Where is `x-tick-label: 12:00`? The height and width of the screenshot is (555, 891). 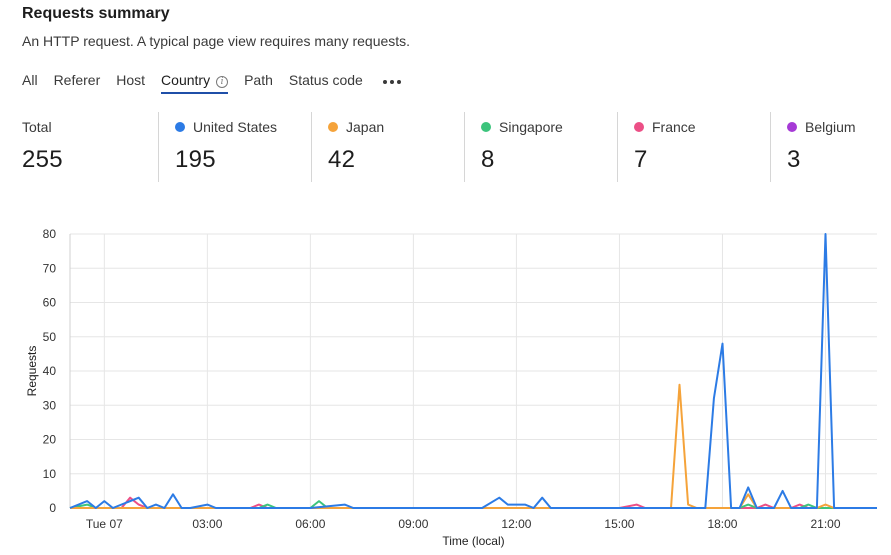 x-tick-label: 12:00 is located at coordinates (516, 524).